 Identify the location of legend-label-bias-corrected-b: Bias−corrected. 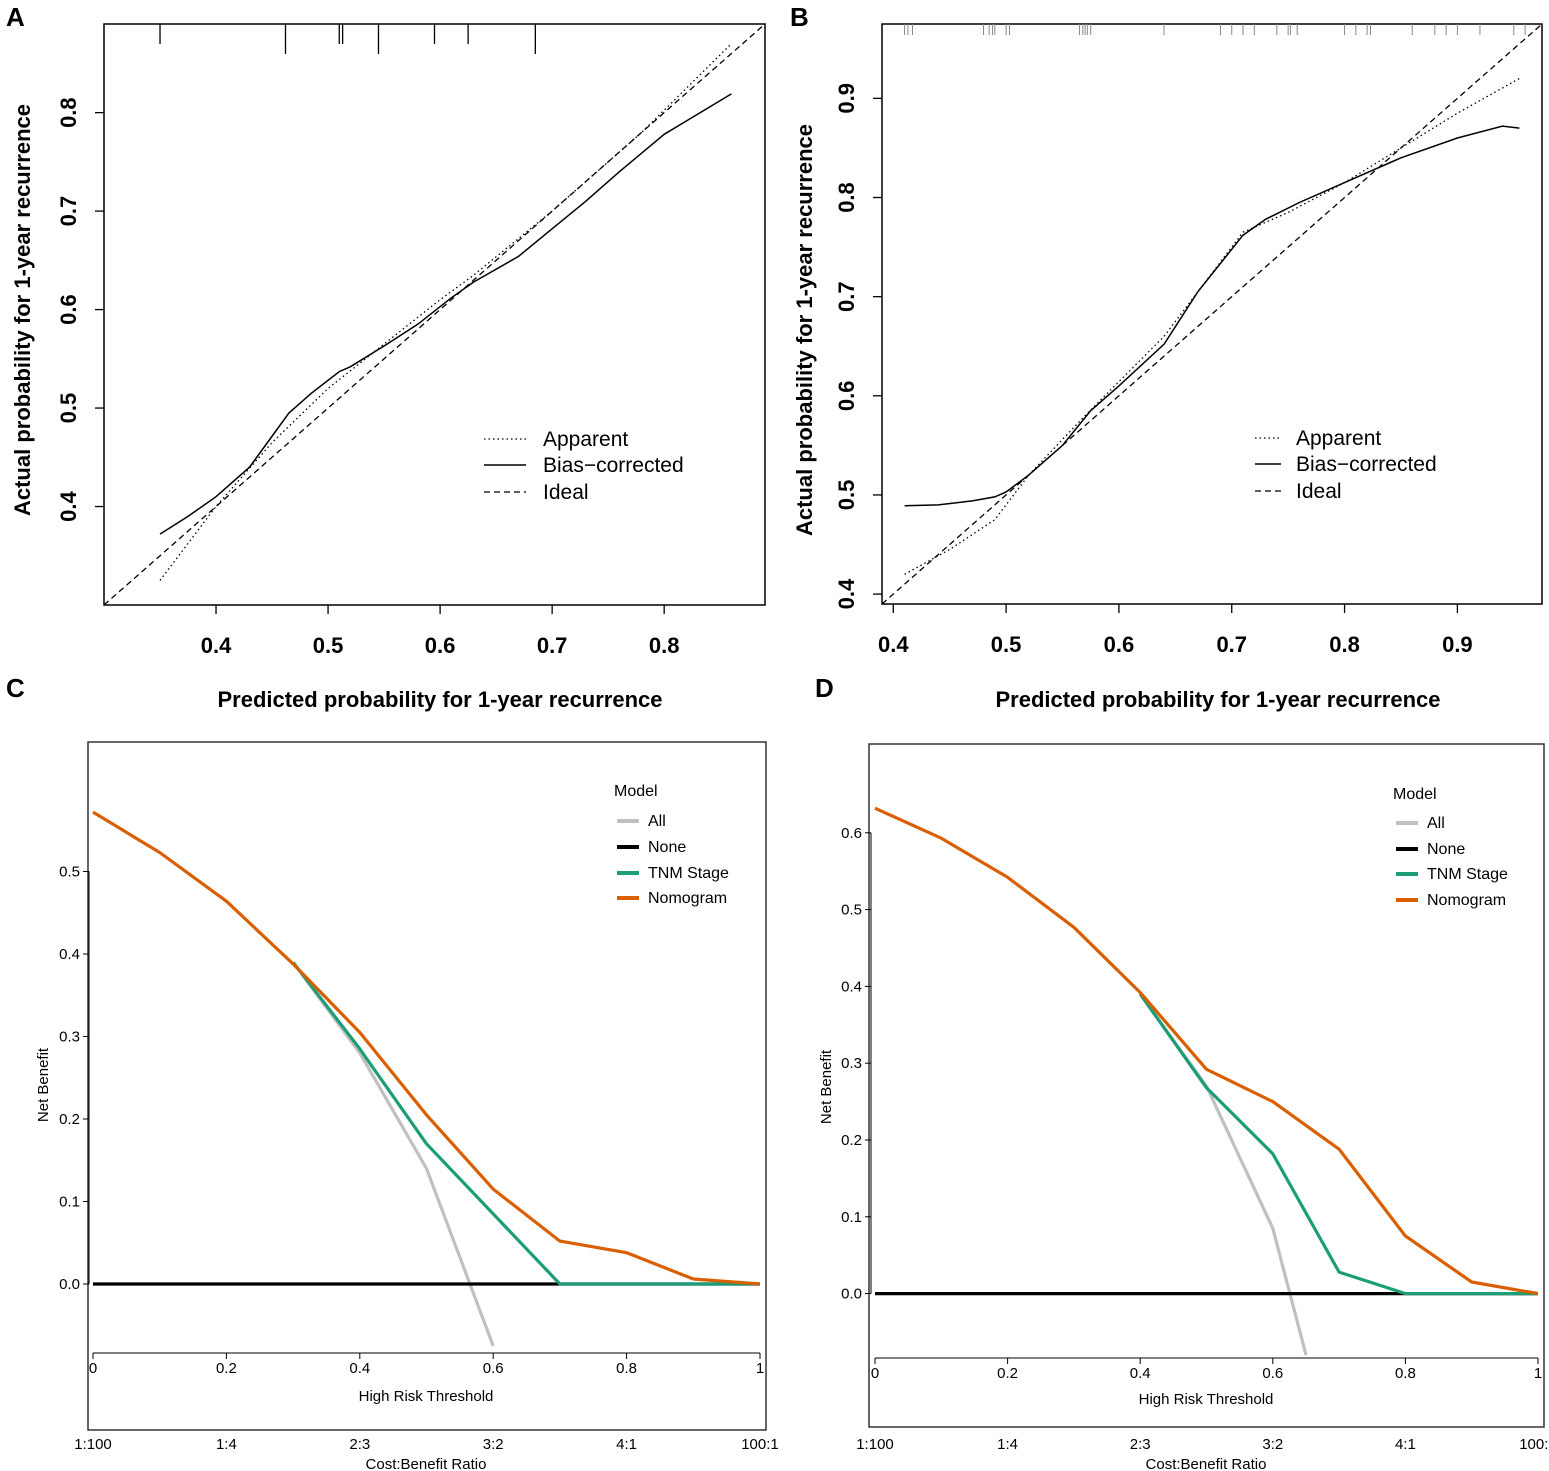
(1366, 464).